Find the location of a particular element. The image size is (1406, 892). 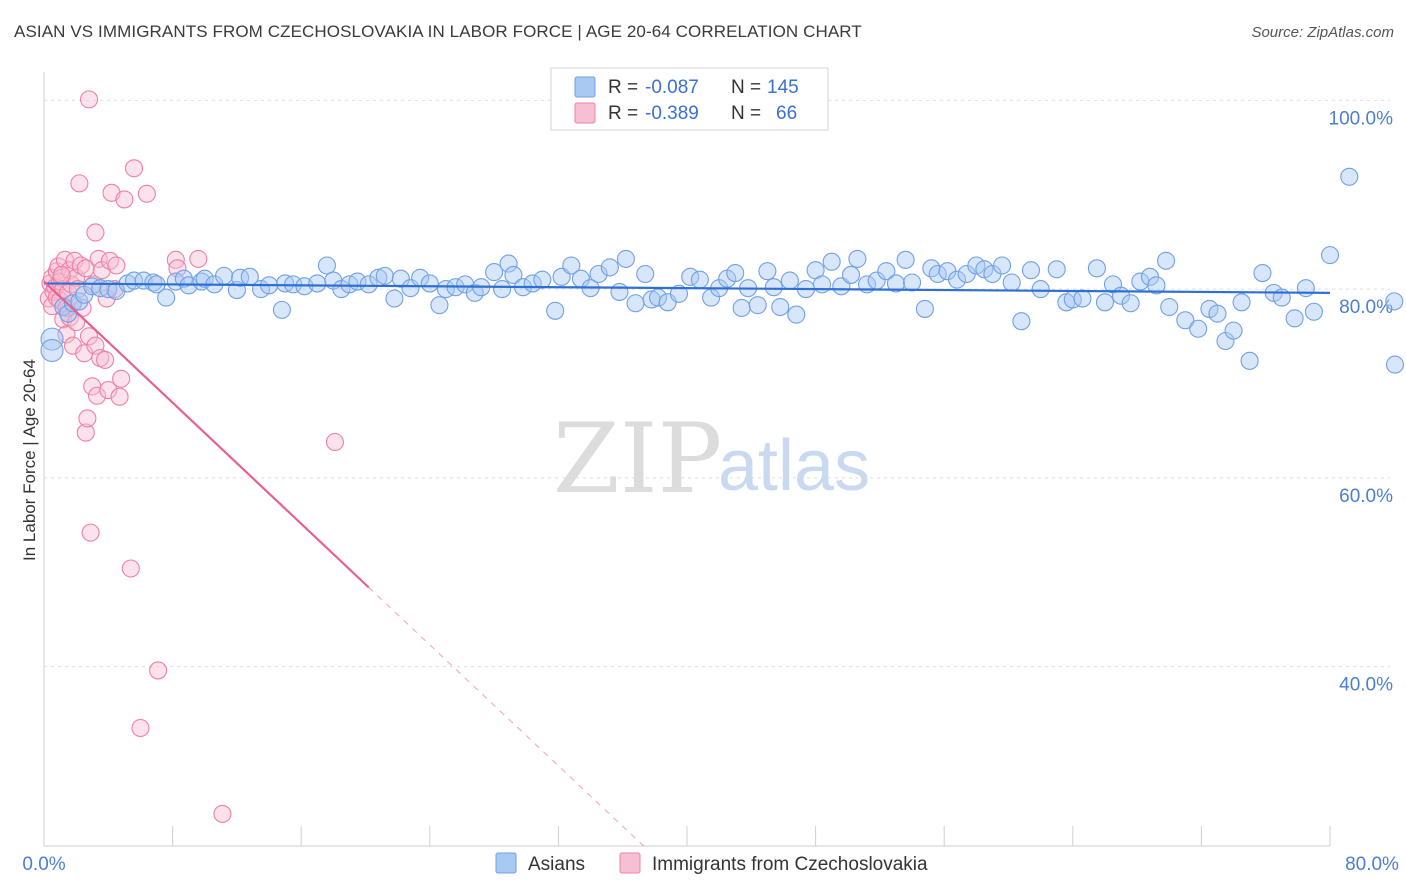

legend-n-label-czech: N = is located at coordinates (746, 113).